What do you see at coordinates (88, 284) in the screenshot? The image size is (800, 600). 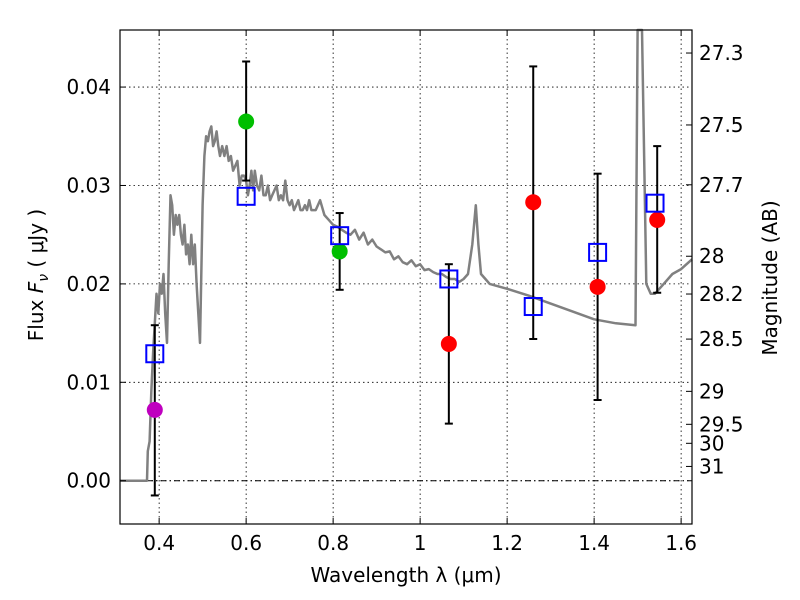 I see `y-tick-label: 0.02` at bounding box center [88, 284].